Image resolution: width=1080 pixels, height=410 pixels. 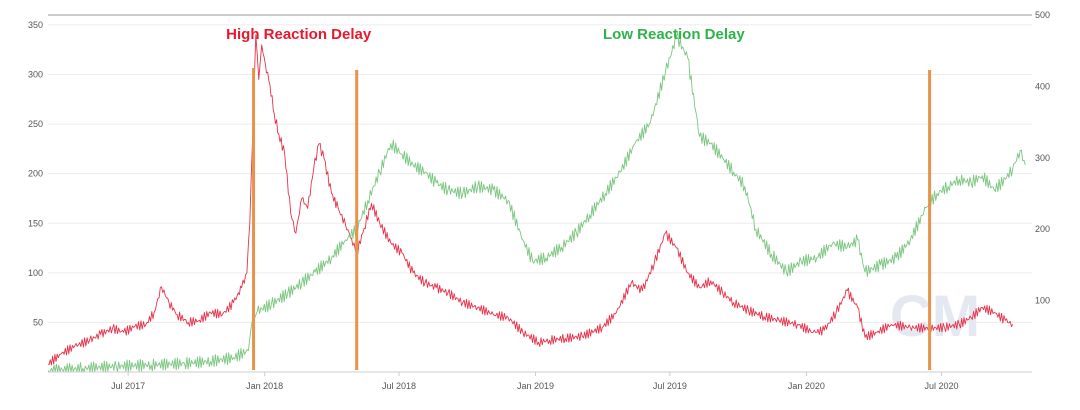 What do you see at coordinates (128, 386) in the screenshot?
I see `x-tick-label: Jul 2017` at bounding box center [128, 386].